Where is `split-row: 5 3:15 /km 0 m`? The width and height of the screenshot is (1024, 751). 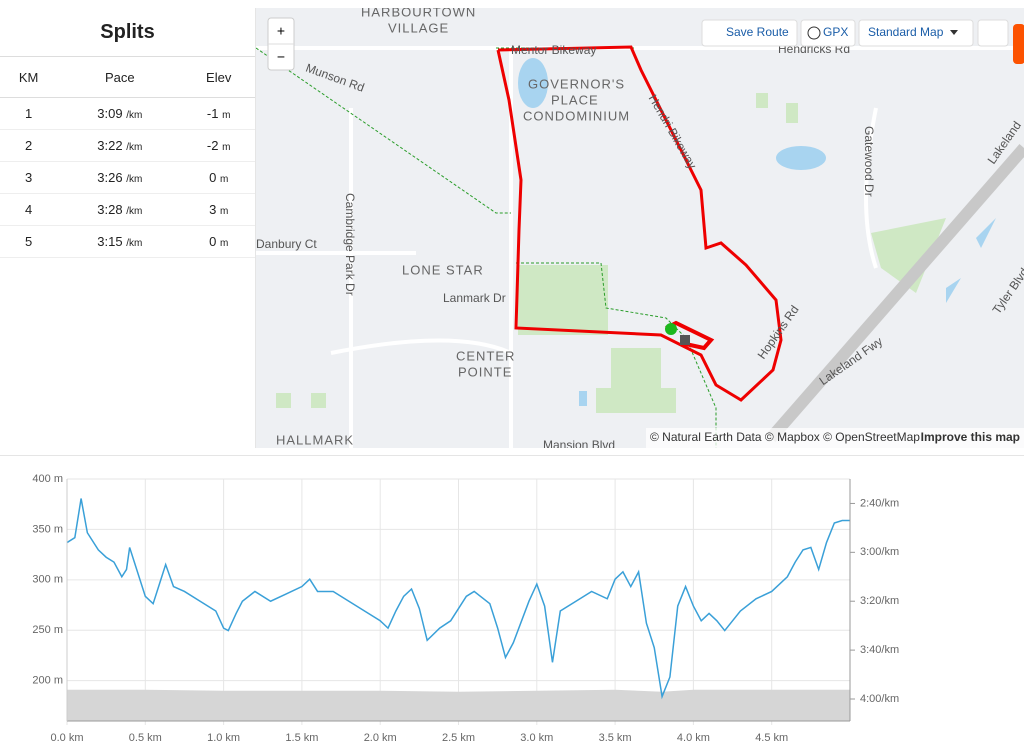
split-row: 5 3:15 /km 0 m is located at coordinates (127, 241).